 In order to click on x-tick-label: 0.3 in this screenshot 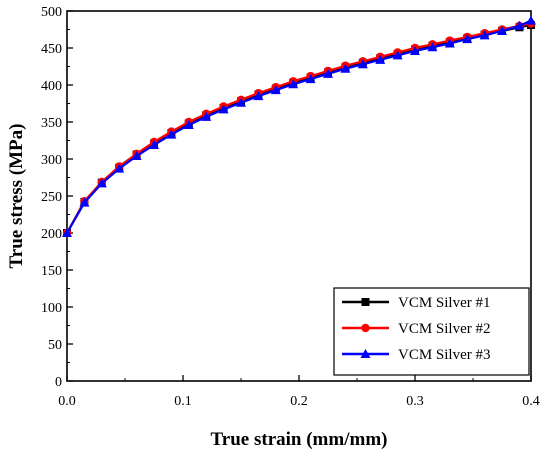, I will do `click(415, 401)`.